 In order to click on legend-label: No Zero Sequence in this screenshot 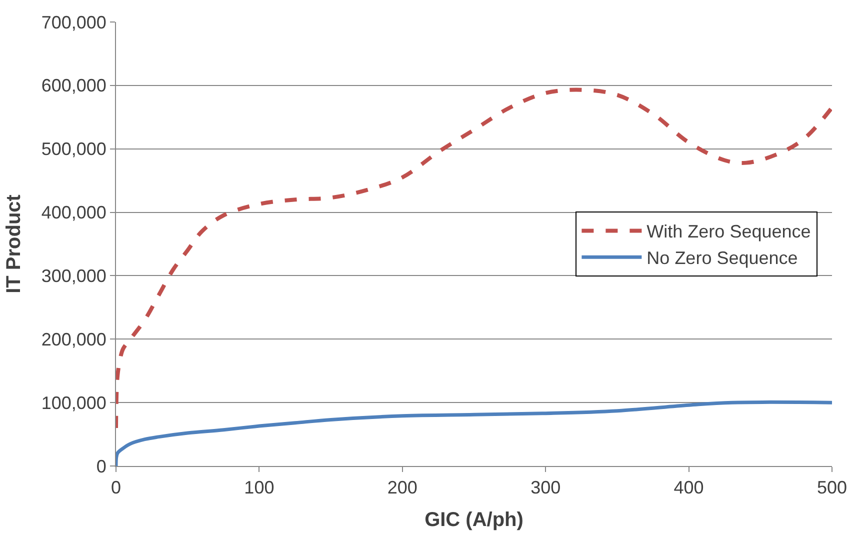, I will do `click(722, 258)`.